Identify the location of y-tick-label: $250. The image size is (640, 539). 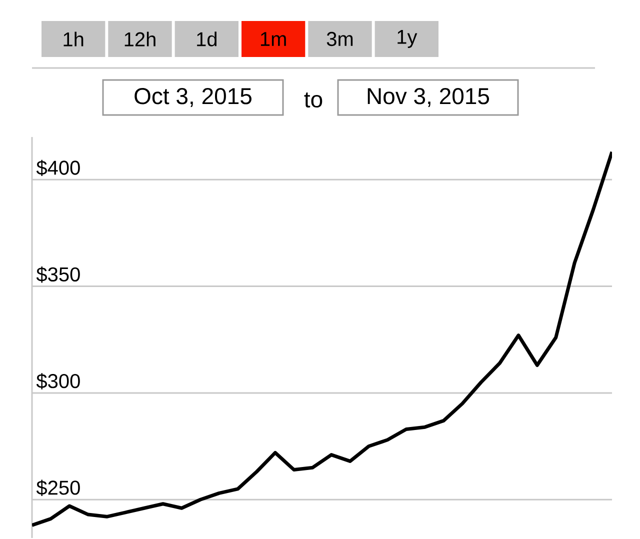
(58, 488).